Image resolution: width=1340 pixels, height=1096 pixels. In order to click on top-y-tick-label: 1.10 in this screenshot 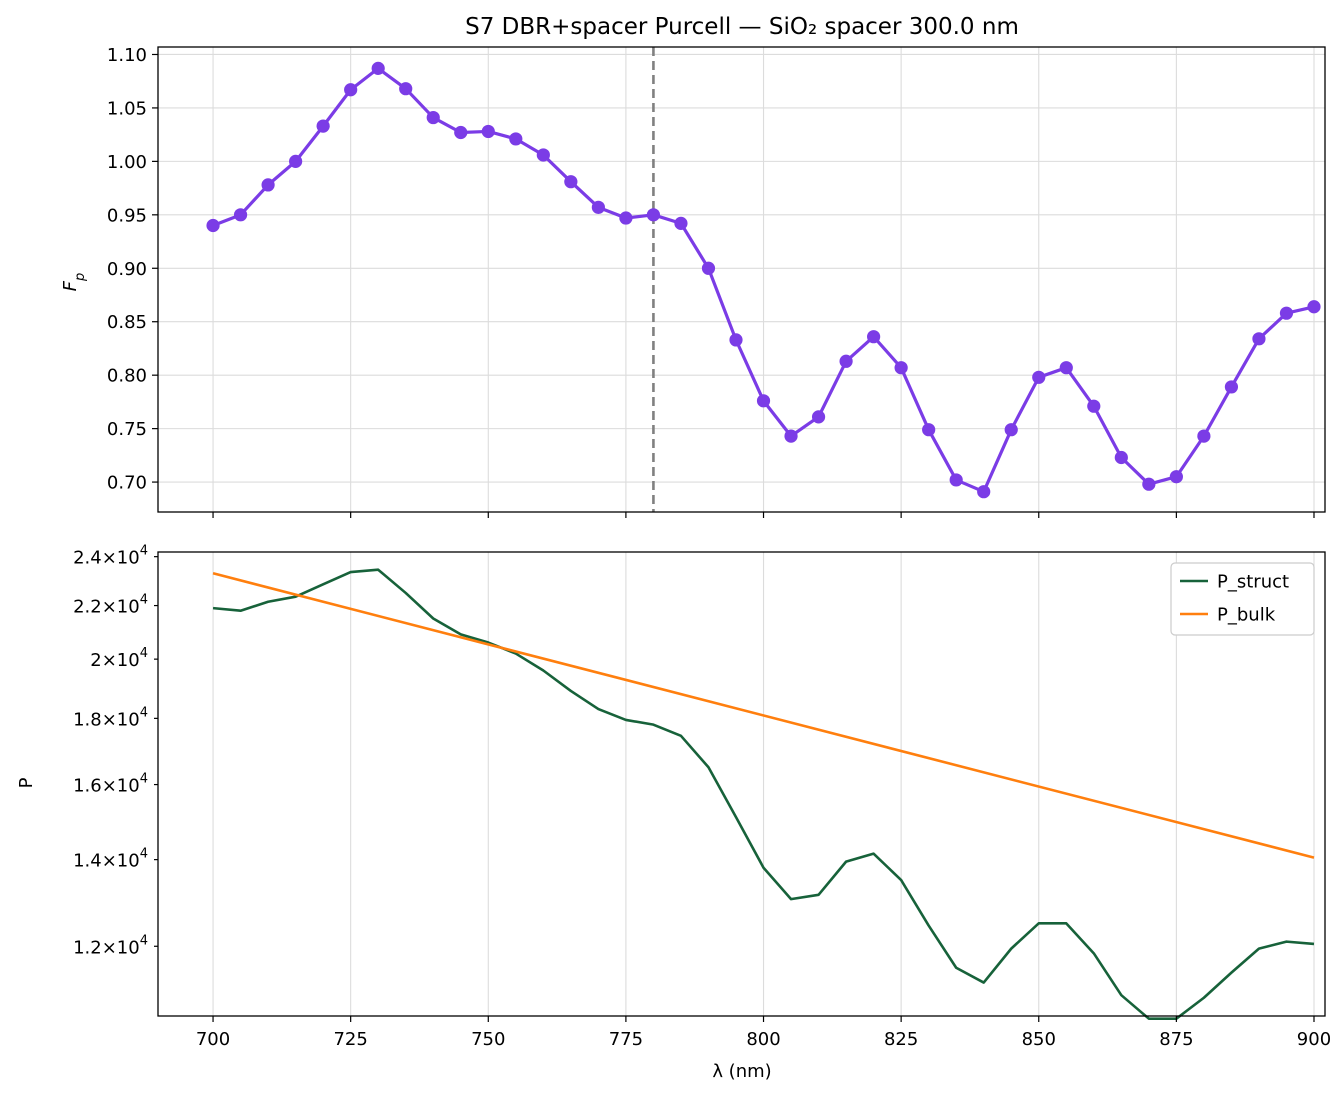, I will do `click(127, 55)`.